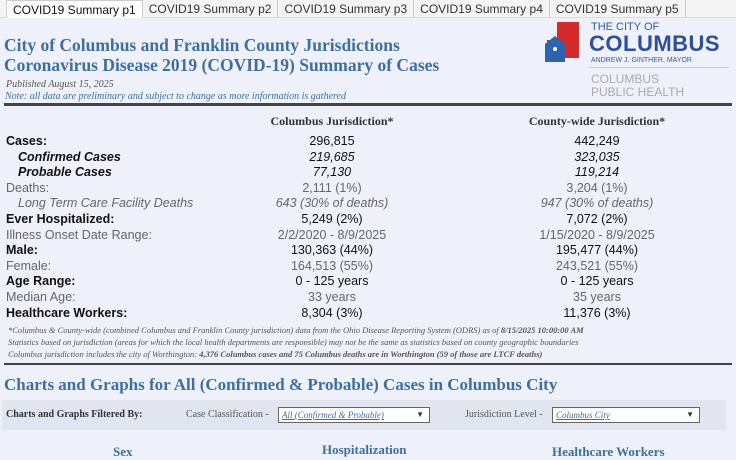  Describe the element at coordinates (597, 156) in the screenshot. I see `county-value: 323,035` at that location.